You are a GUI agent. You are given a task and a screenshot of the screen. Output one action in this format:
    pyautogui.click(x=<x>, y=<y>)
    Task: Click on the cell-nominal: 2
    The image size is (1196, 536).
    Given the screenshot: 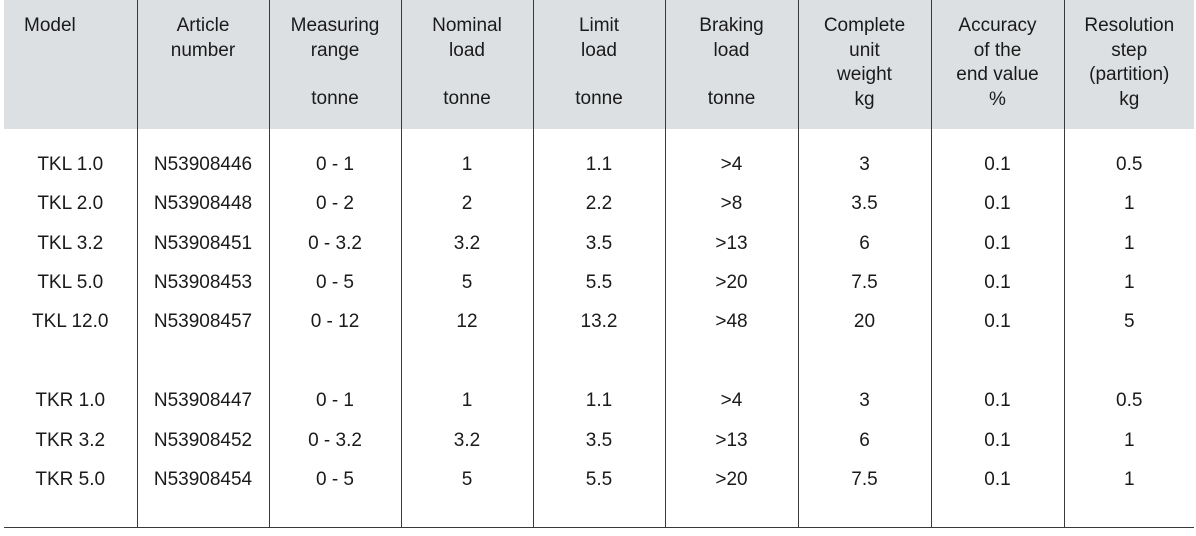 What is the action you would take?
    pyautogui.click(x=466, y=204)
    